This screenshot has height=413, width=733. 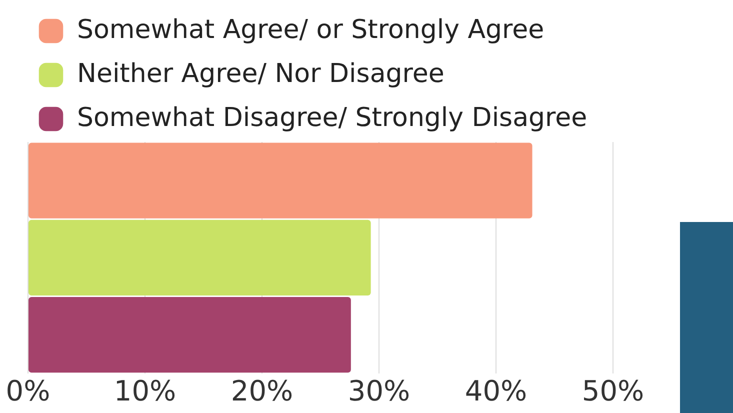 What do you see at coordinates (28, 391) in the screenshot?
I see `x-tick-label: 0%` at bounding box center [28, 391].